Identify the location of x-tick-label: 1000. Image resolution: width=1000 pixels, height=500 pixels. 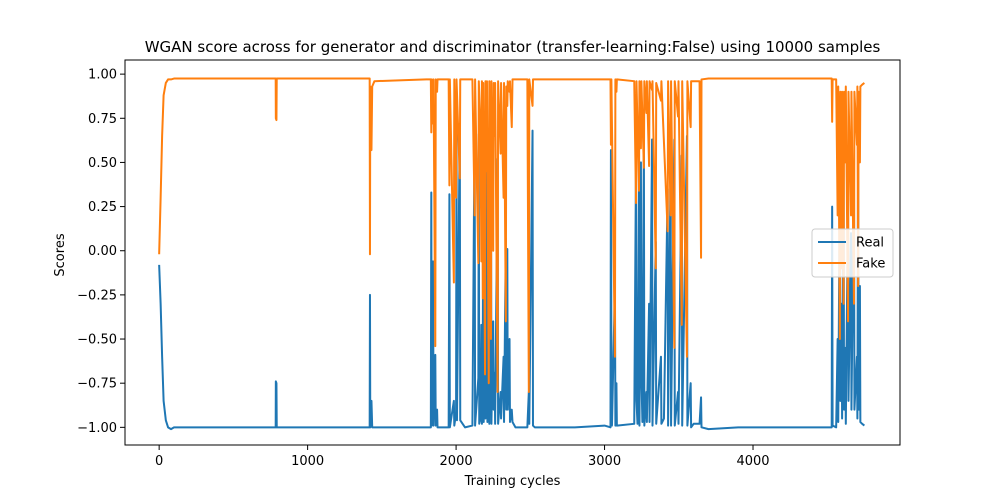
(307, 461).